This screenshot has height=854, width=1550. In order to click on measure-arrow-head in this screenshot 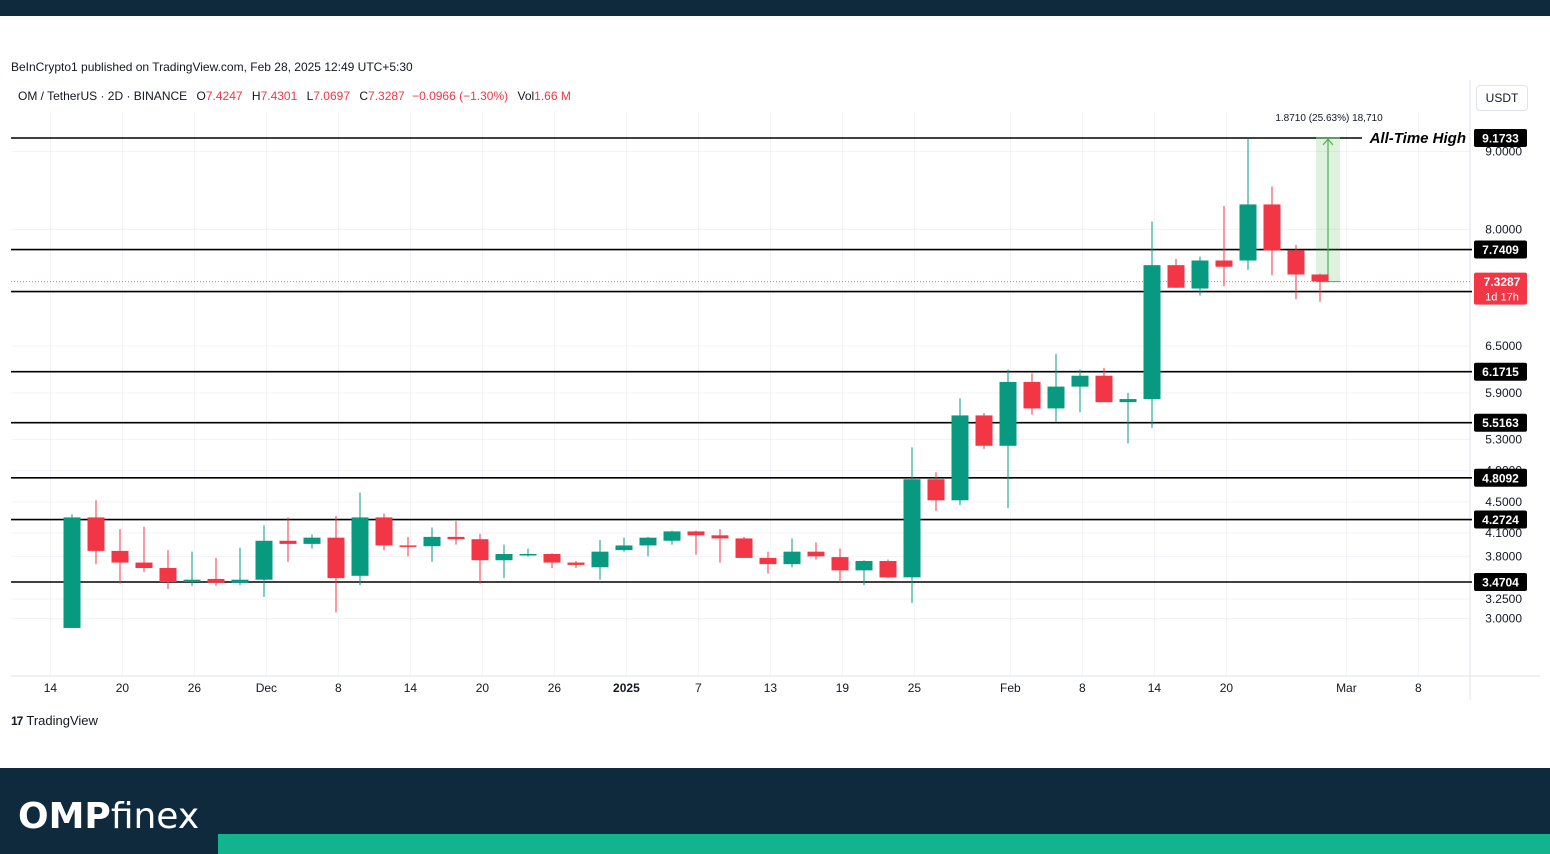, I will do `click(1328, 142)`.